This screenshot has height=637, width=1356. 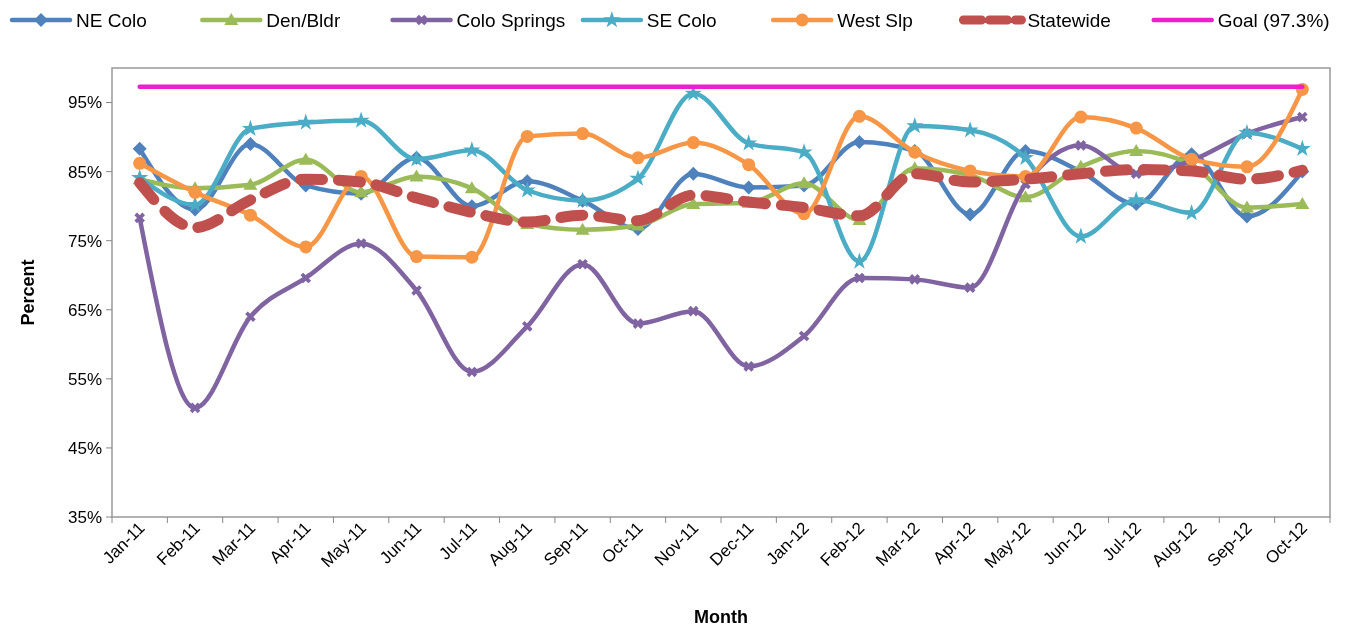 What do you see at coordinates (84, 172) in the screenshot?
I see `y-tick-label: 85%` at bounding box center [84, 172].